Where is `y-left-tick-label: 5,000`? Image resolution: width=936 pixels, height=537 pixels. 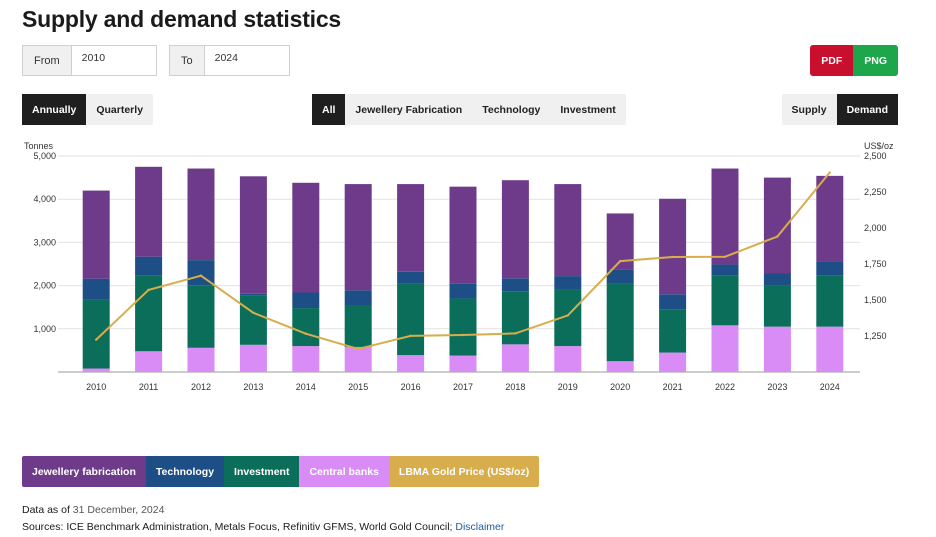
y-left-tick-label: 5,000 is located at coordinates (44, 156).